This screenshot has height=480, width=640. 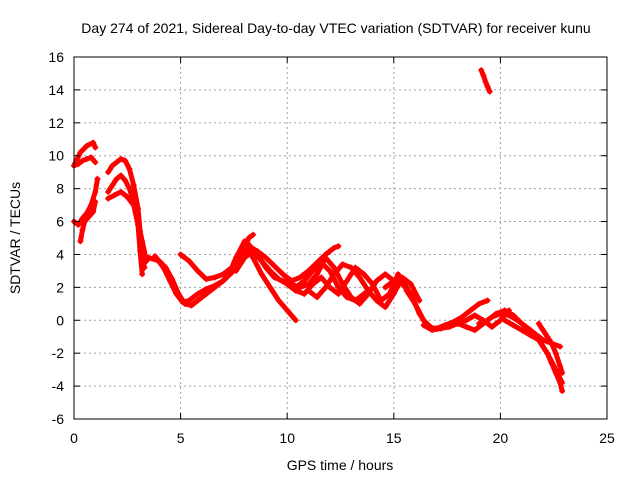 I want to click on x-axis-label: GPS time / hours, so click(x=340, y=465).